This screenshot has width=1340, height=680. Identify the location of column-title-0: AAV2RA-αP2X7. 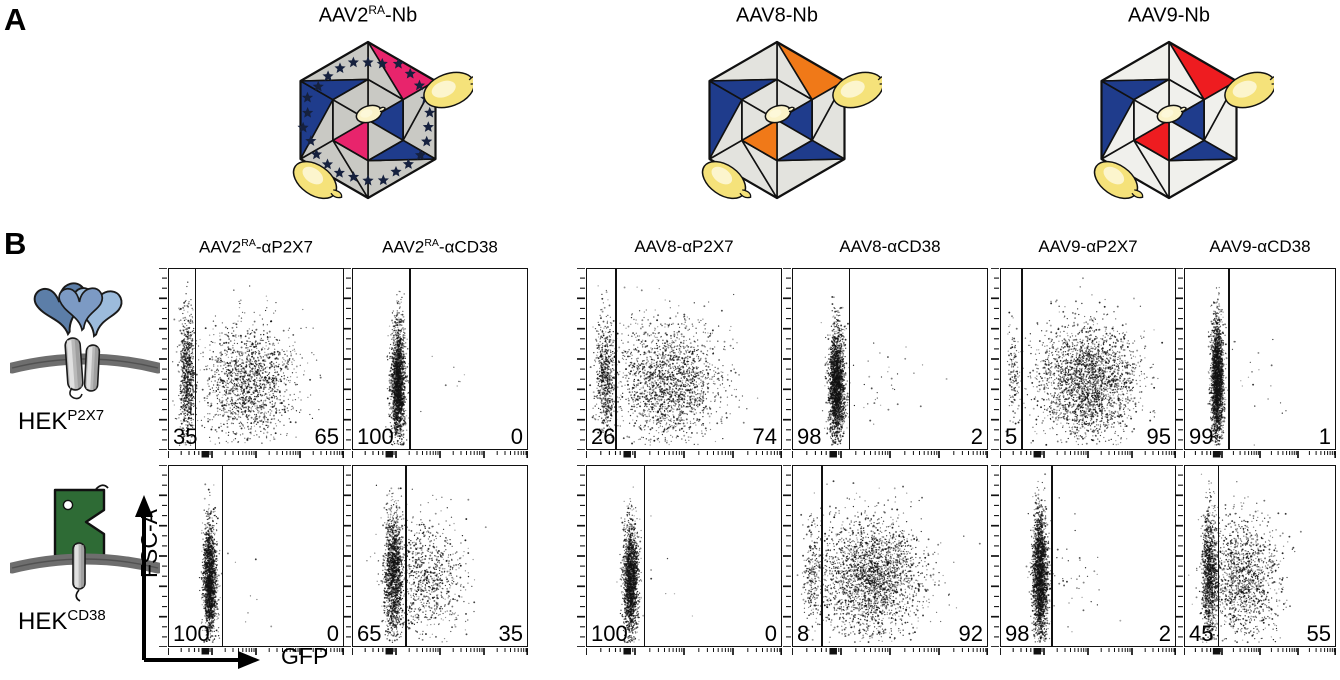
(256, 247).